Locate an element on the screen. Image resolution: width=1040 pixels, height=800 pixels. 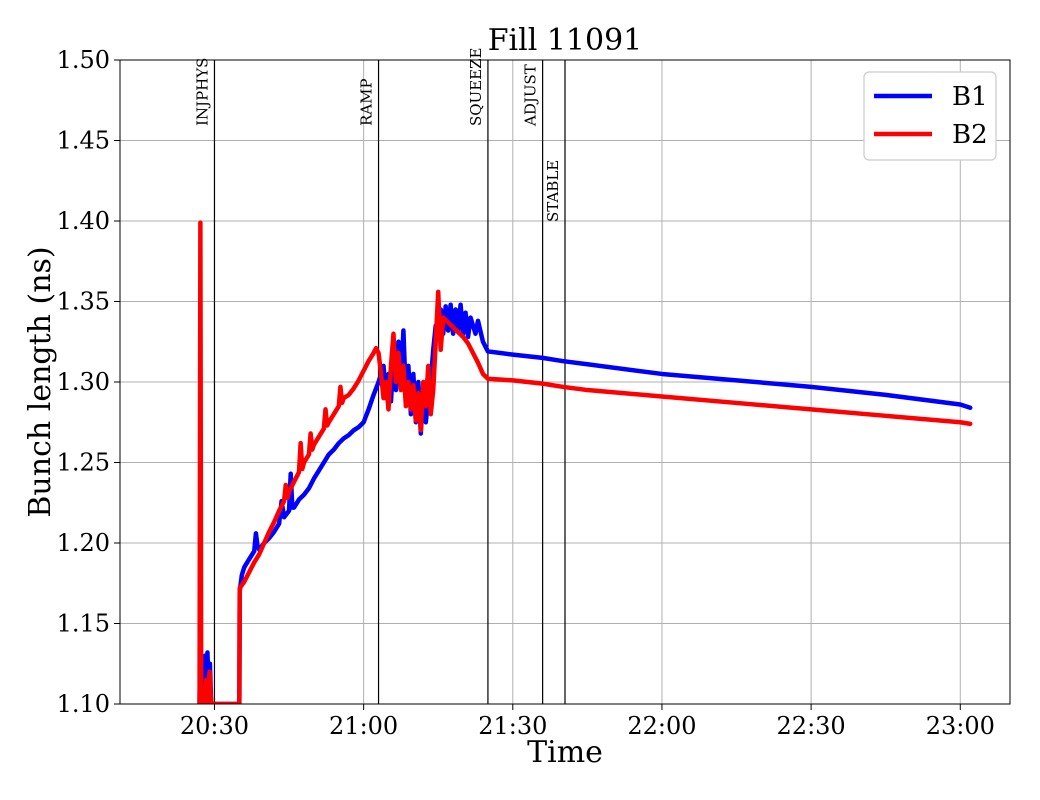
x-axis-label: Time is located at coordinates (565, 752).